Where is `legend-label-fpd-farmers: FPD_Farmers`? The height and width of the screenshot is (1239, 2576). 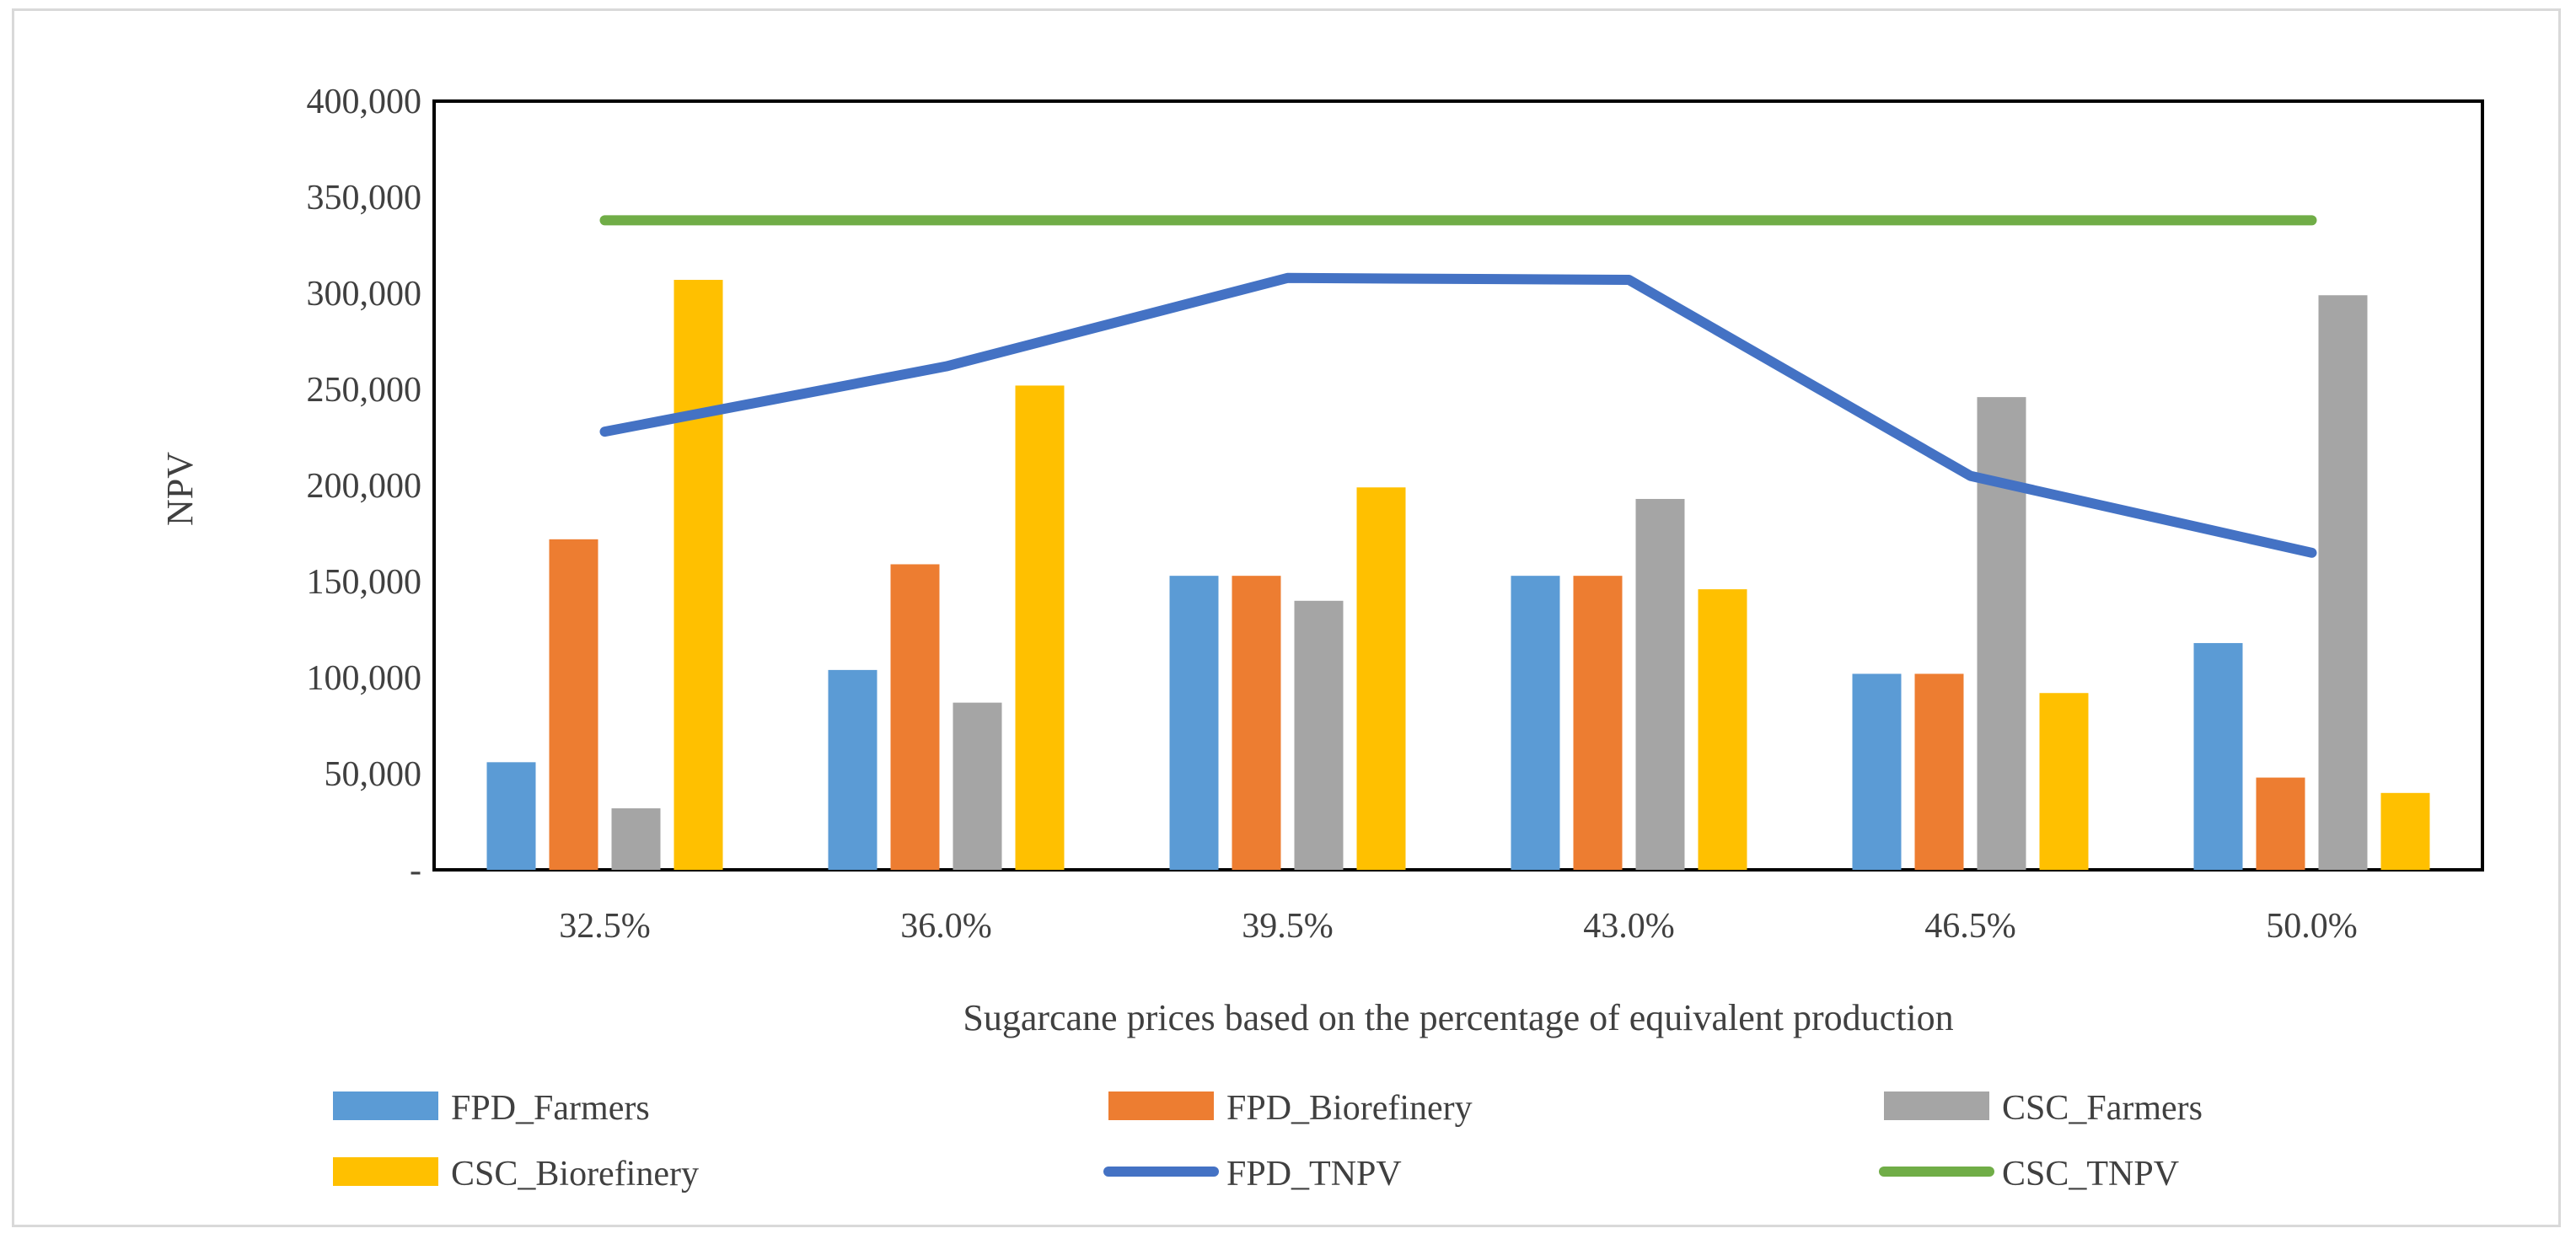 legend-label-fpd-farmers: FPD_Farmers is located at coordinates (550, 1108).